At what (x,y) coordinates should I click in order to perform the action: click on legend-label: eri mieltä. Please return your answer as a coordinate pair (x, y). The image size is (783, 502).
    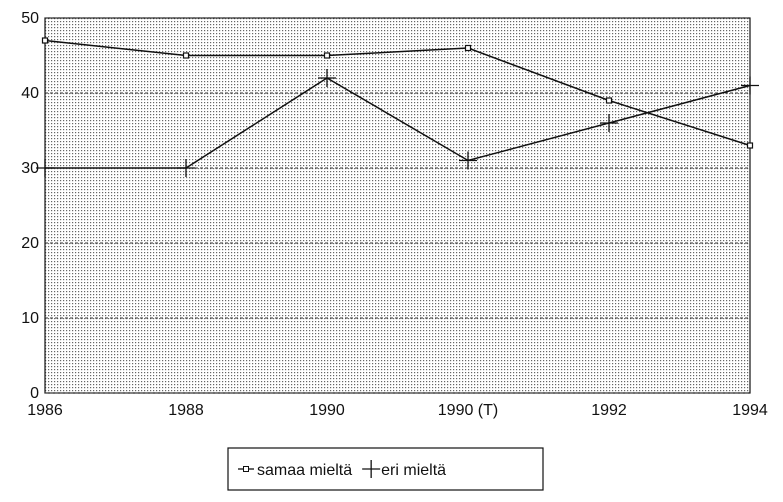
    Looking at the image, I should click on (413, 470).